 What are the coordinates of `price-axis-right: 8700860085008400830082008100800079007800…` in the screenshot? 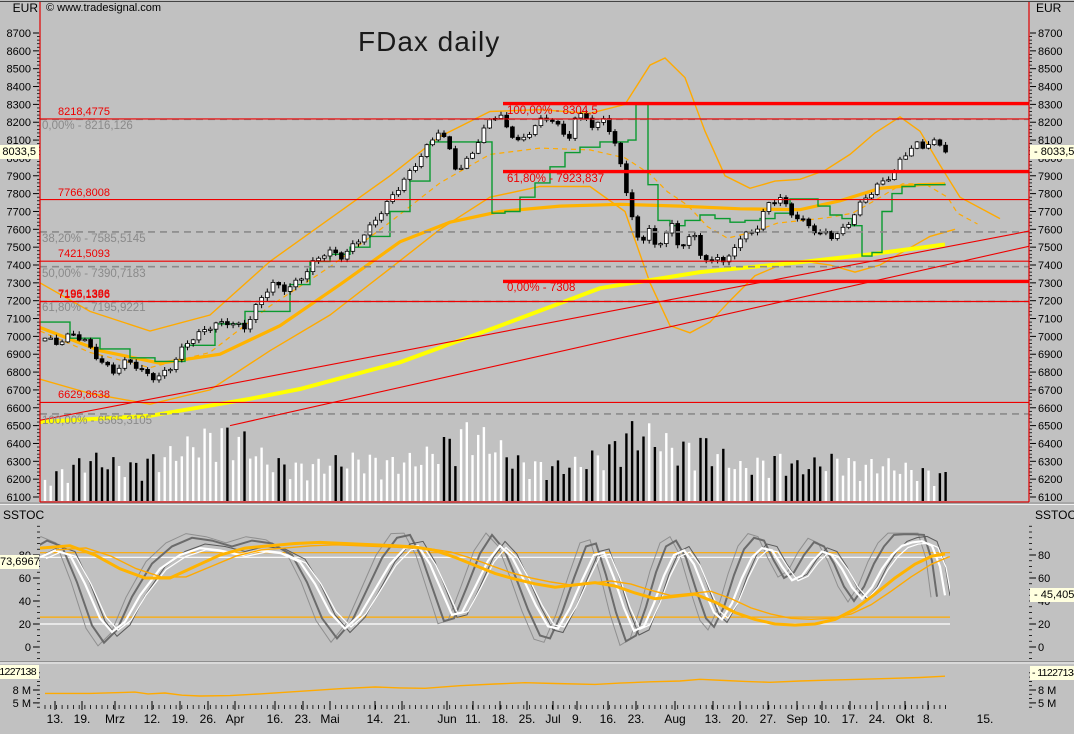 It's located at (1045, 266).